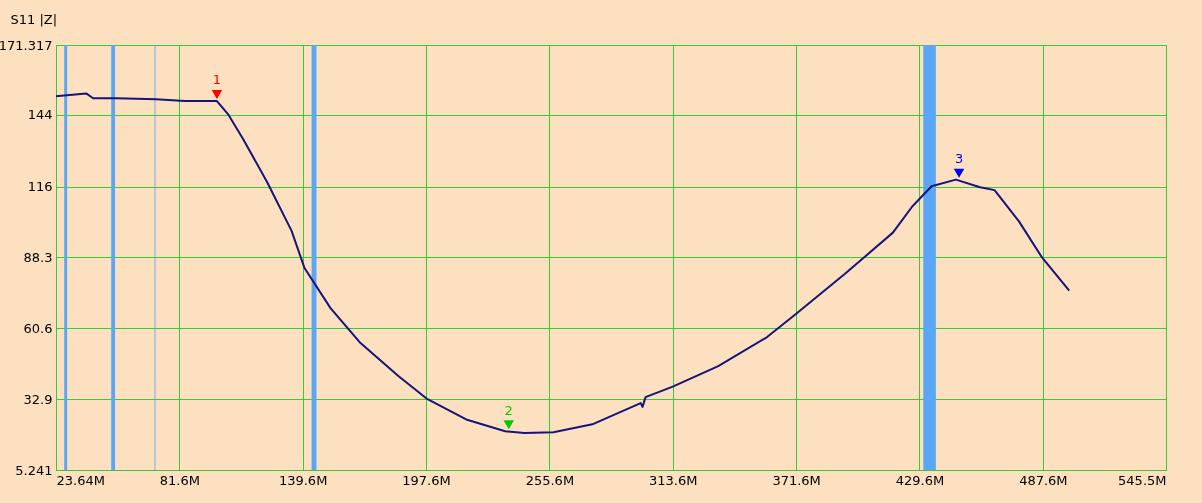  What do you see at coordinates (38, 257) in the screenshot?
I see `y-tick-label: 88.3` at bounding box center [38, 257].